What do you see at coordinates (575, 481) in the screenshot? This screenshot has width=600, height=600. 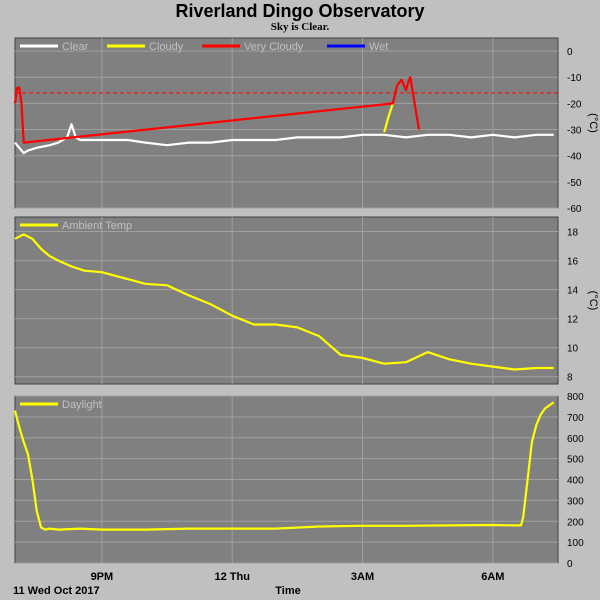 I see `ytick-label: 400` at bounding box center [575, 481].